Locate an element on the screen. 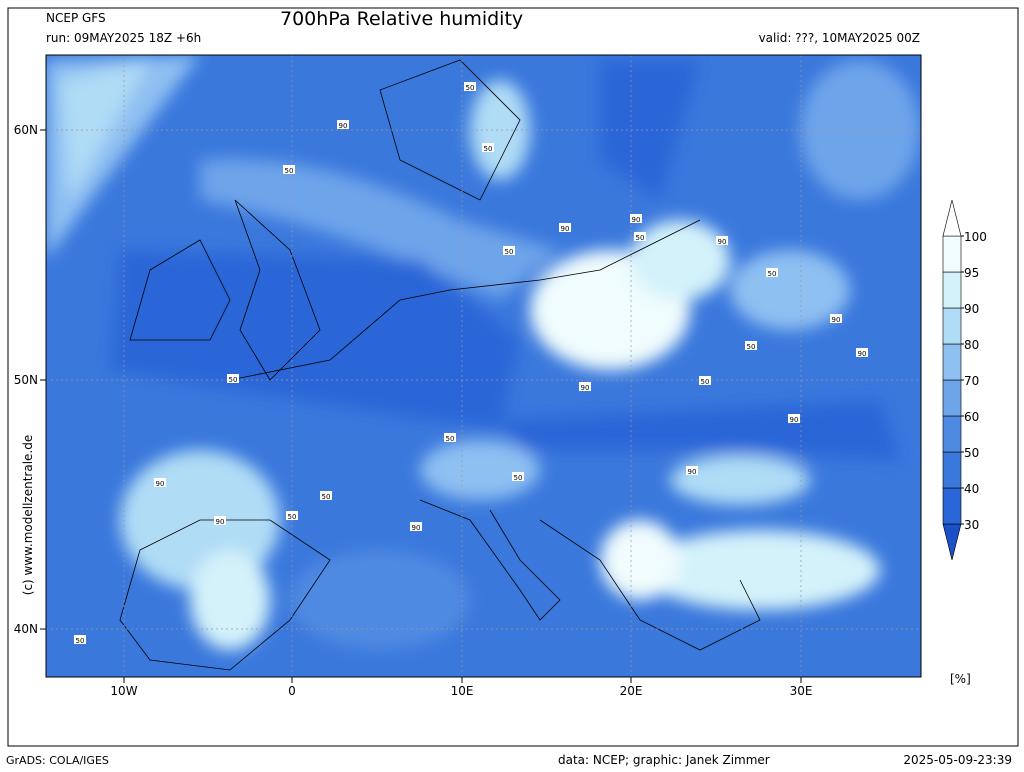  colorbar-low is located at coordinates (952, 542).